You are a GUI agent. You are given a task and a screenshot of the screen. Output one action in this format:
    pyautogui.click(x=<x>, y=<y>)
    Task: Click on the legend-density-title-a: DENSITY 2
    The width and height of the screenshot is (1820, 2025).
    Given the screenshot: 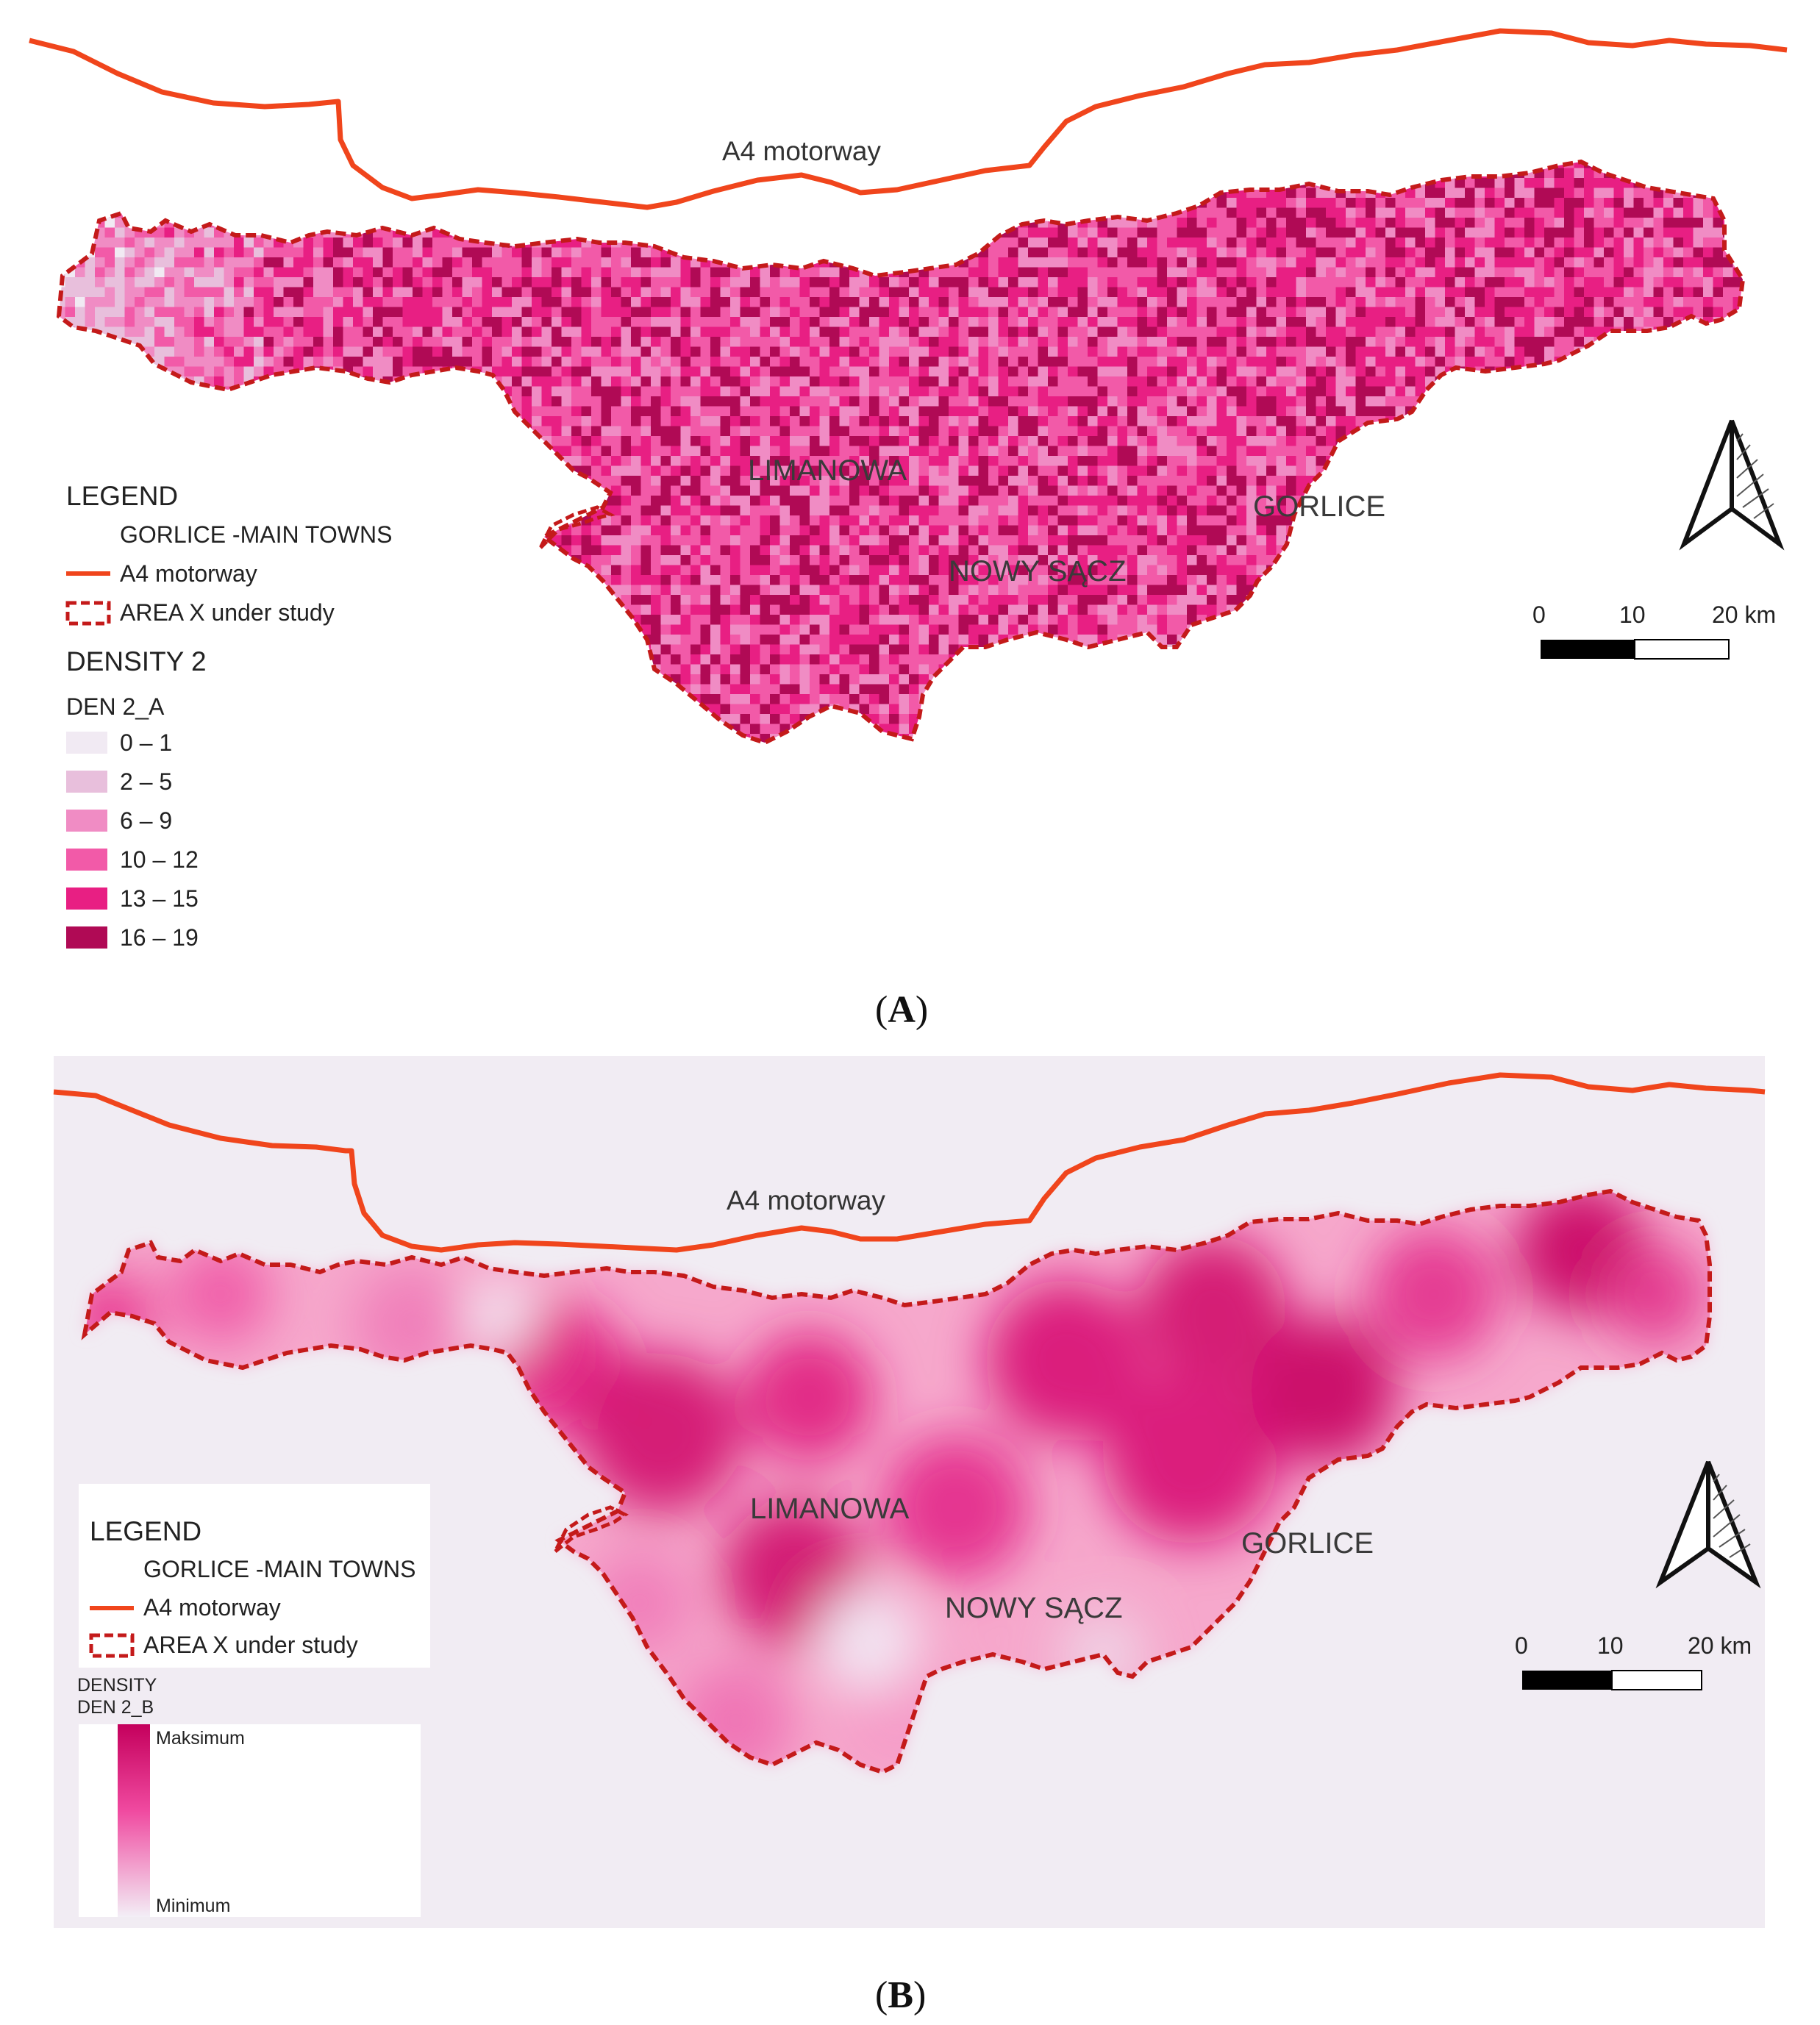 What is the action you would take?
    pyautogui.click(x=136, y=661)
    